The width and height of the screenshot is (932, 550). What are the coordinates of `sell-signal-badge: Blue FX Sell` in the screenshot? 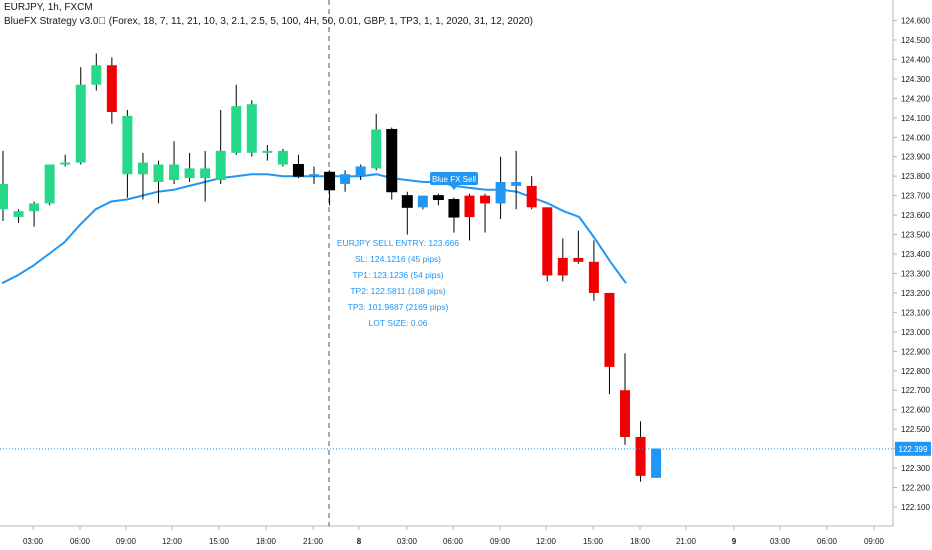 It's located at (454, 181).